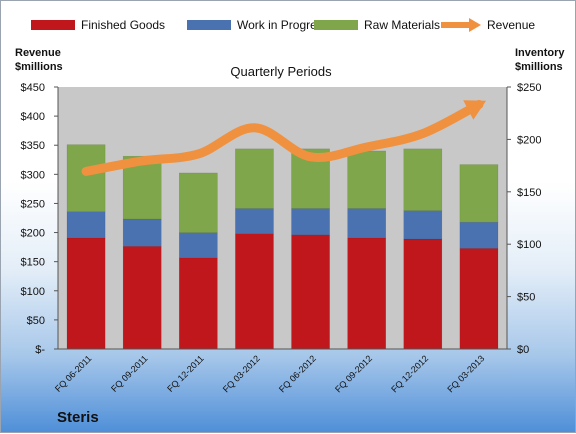 This screenshot has width=576, height=434. What do you see at coordinates (53, 25) in the screenshot?
I see `legend-swatch-finished-goods` at bounding box center [53, 25].